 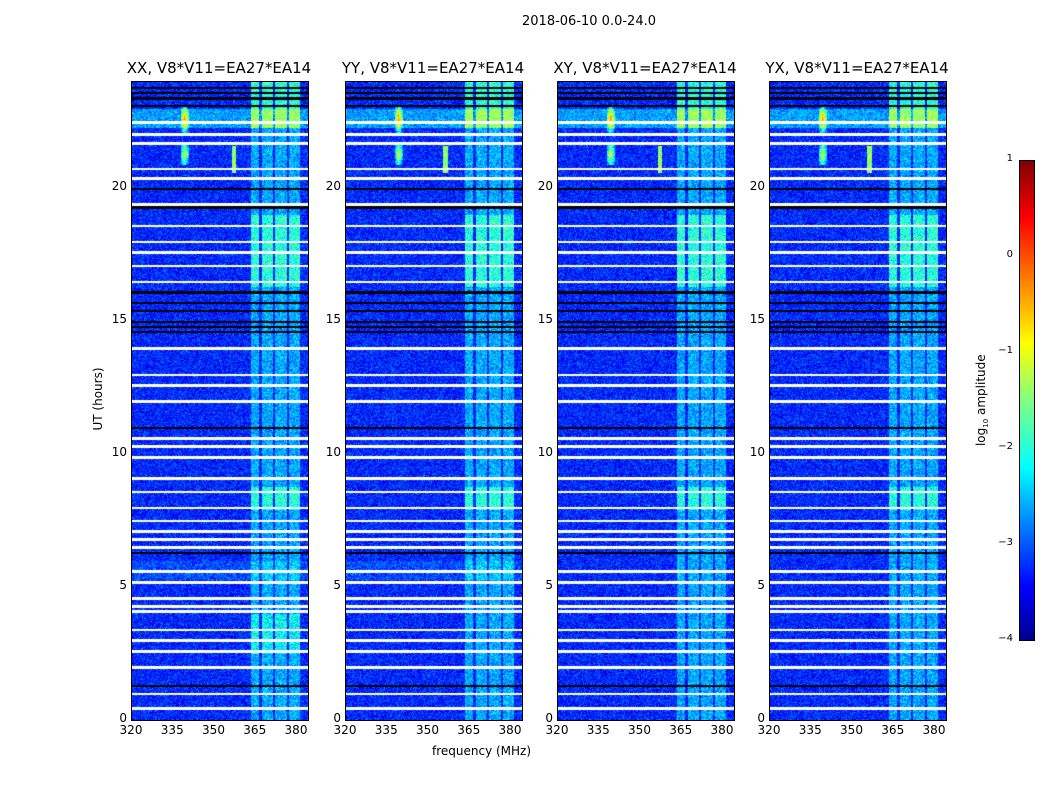 What do you see at coordinates (1005, 446) in the screenshot?
I see `colorbar-tick-label: −2` at bounding box center [1005, 446].